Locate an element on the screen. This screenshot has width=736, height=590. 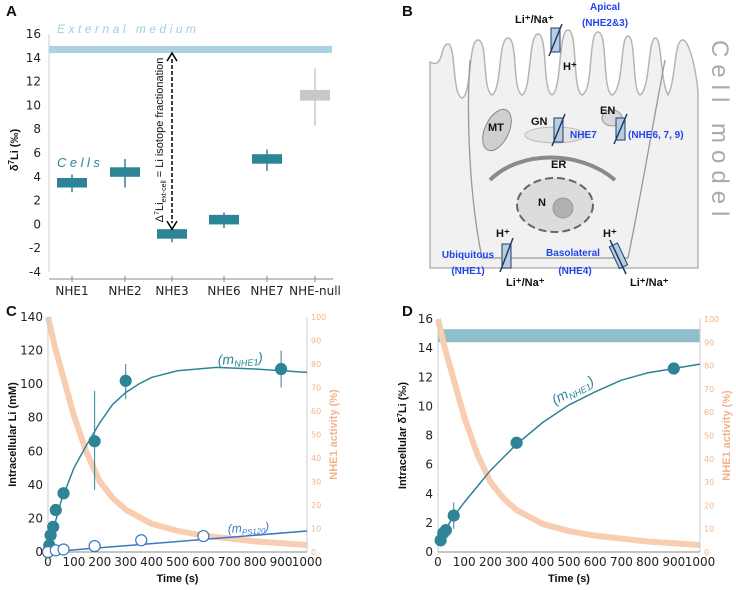
x-tick-label: 300 is located at coordinates (125, 562).